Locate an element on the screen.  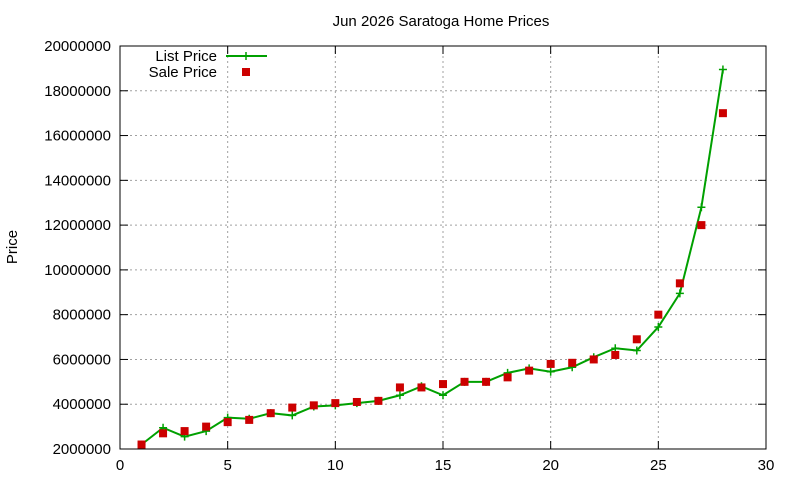
x-tick-label: 10 is located at coordinates (335, 465).